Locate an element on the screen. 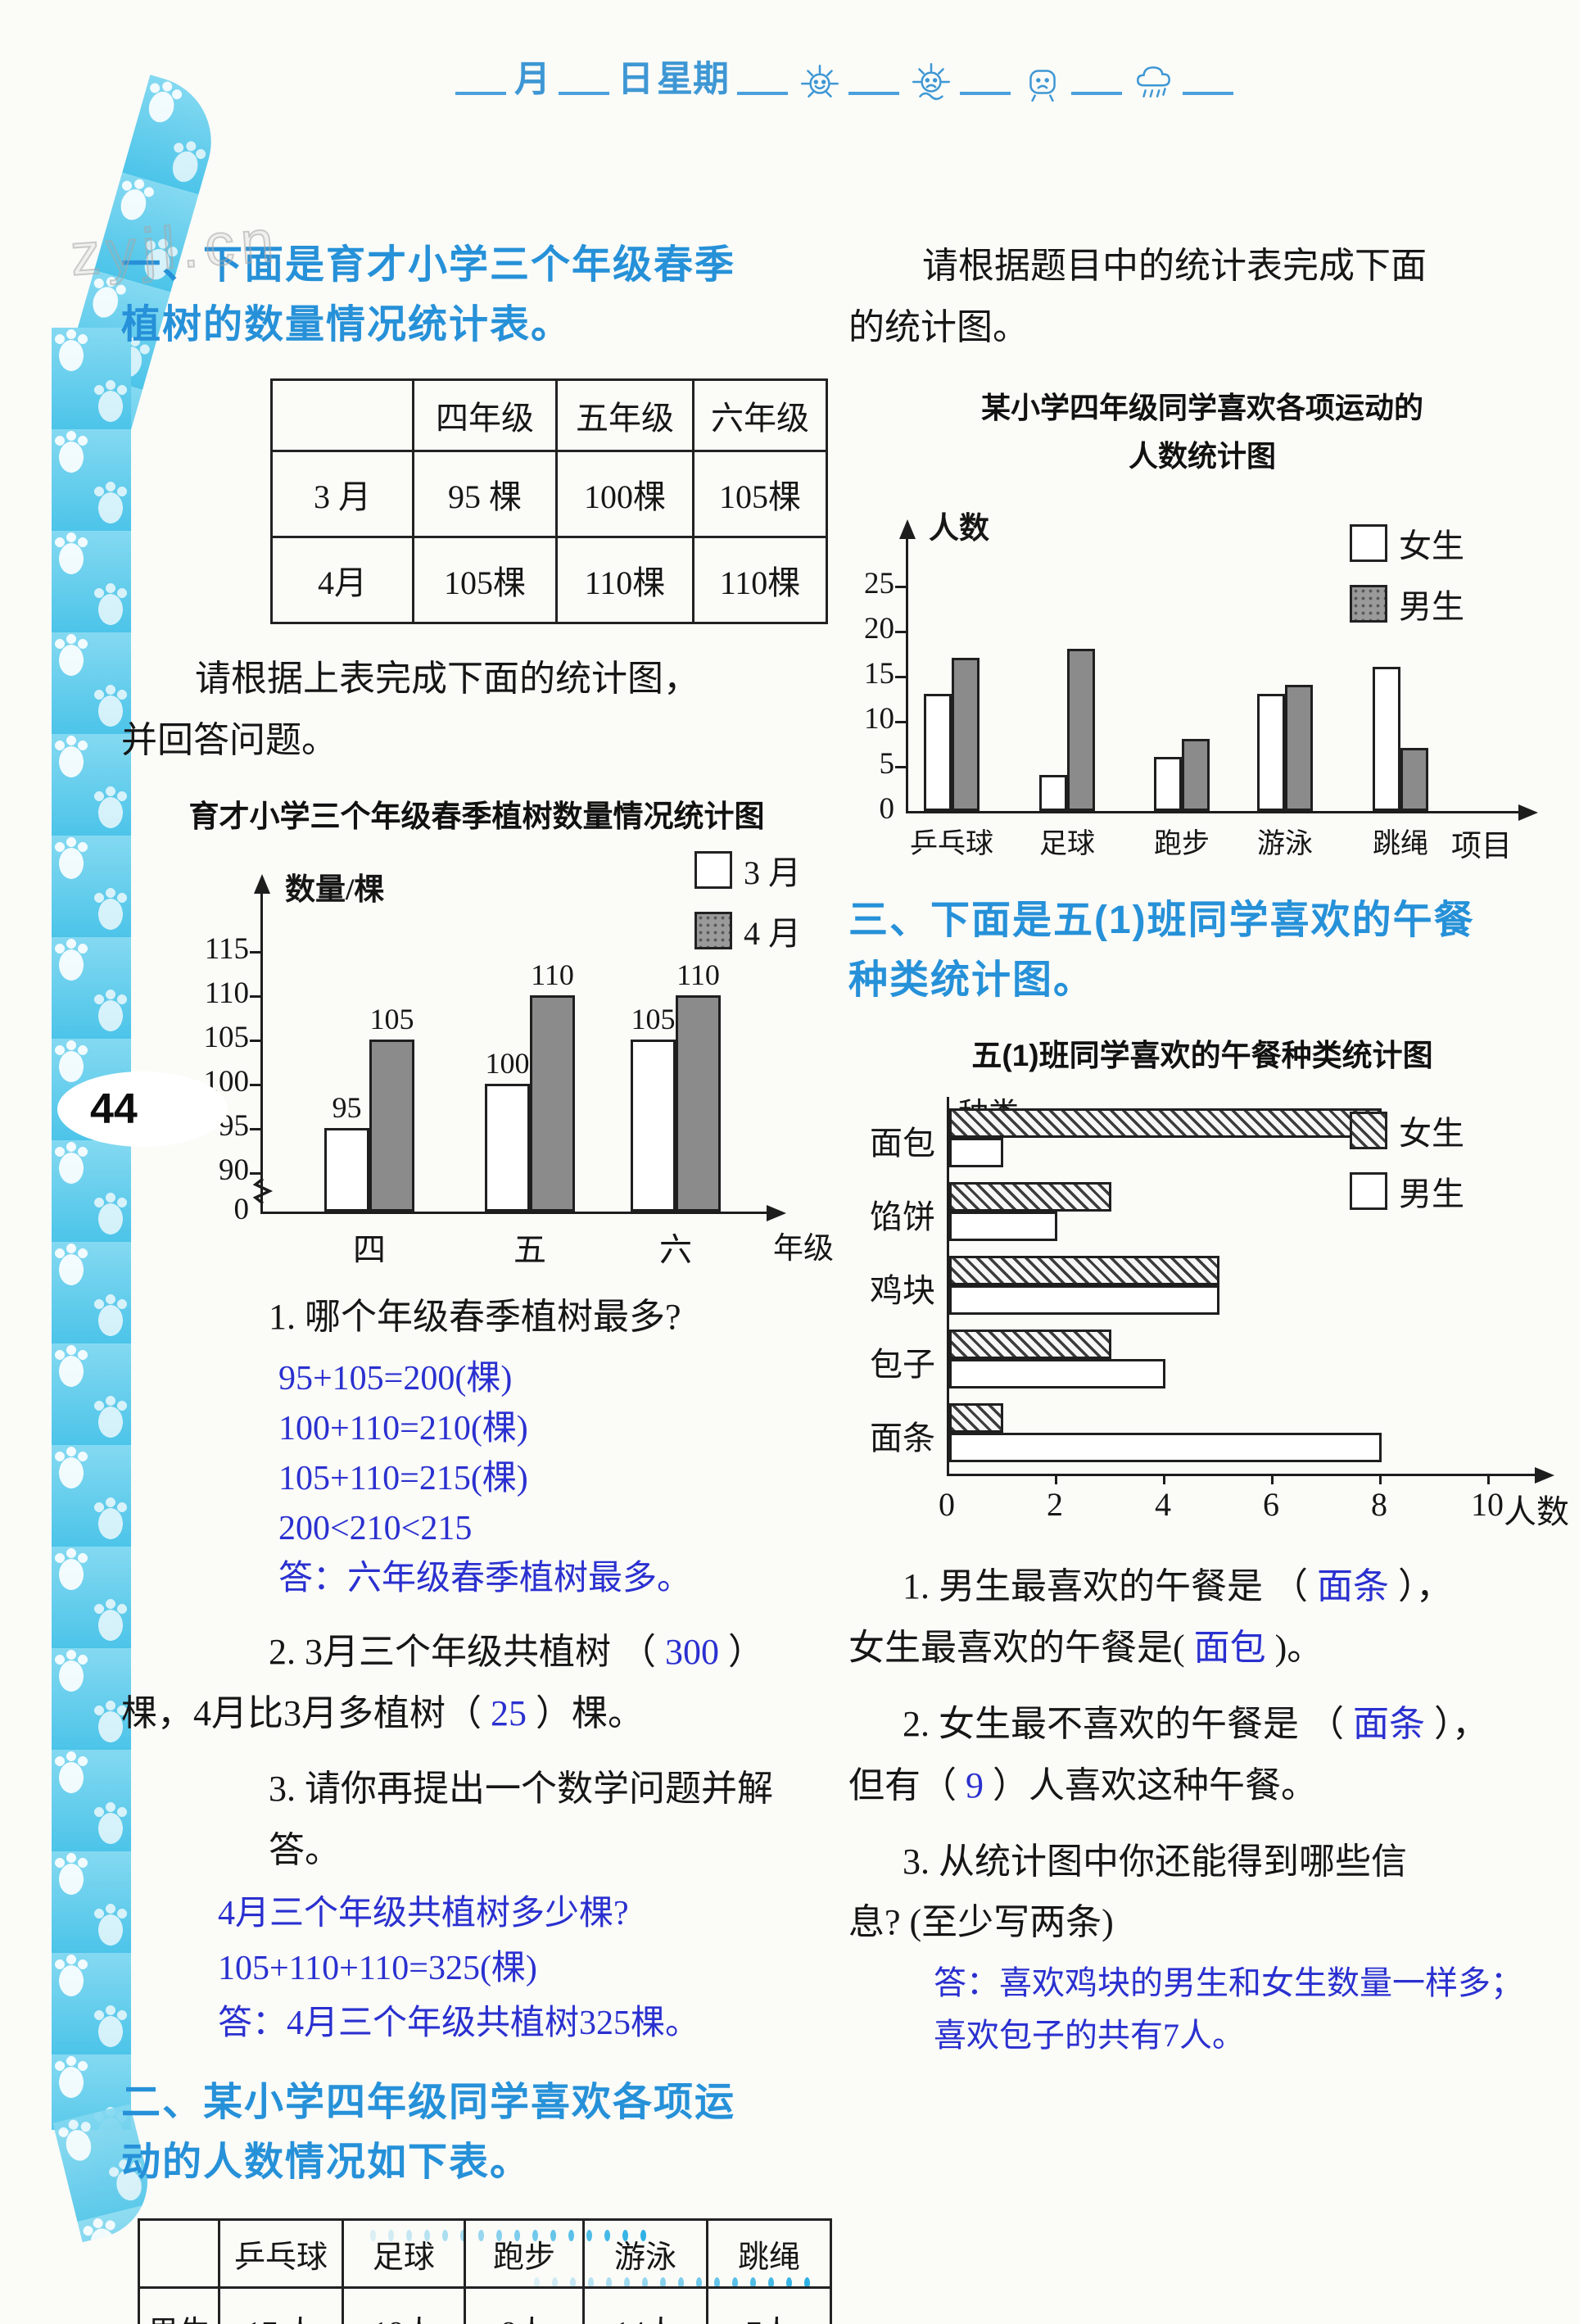 Image resolution: width=1579 pixels, height=2324 pixels. y-tick-label: 20 is located at coordinates (879, 629).